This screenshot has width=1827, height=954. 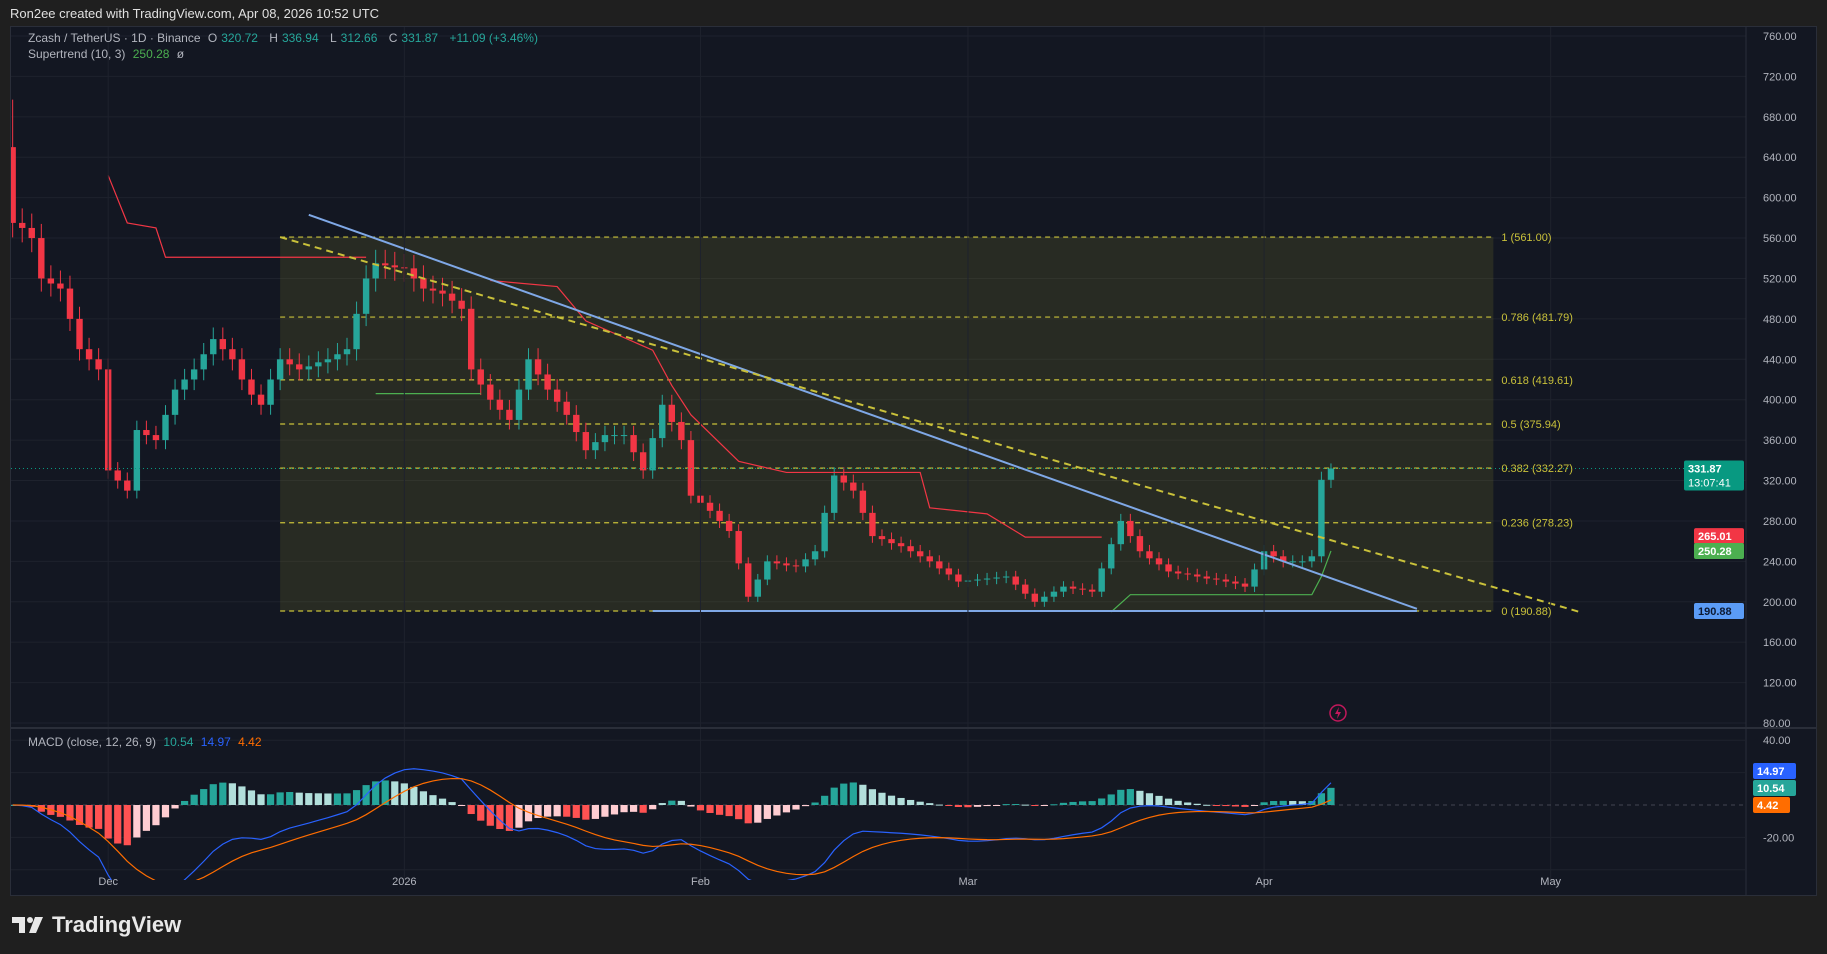 I want to click on price-tick-label: 680.00, so click(x=1780, y=118).